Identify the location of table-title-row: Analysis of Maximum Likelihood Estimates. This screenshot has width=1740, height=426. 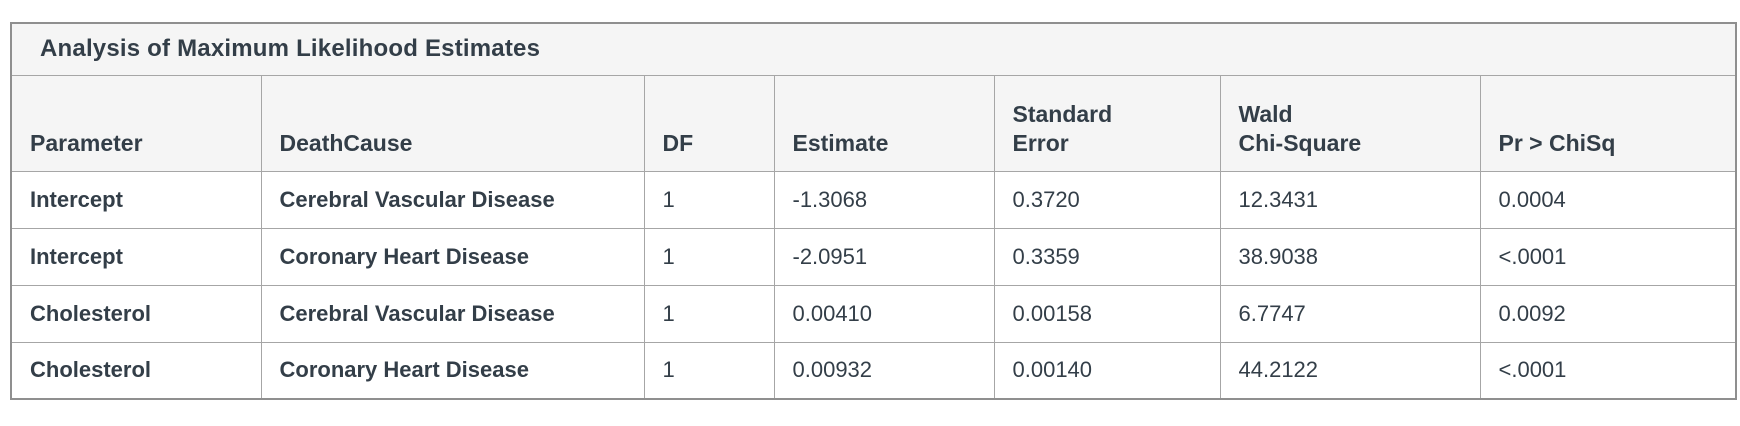
(873, 49).